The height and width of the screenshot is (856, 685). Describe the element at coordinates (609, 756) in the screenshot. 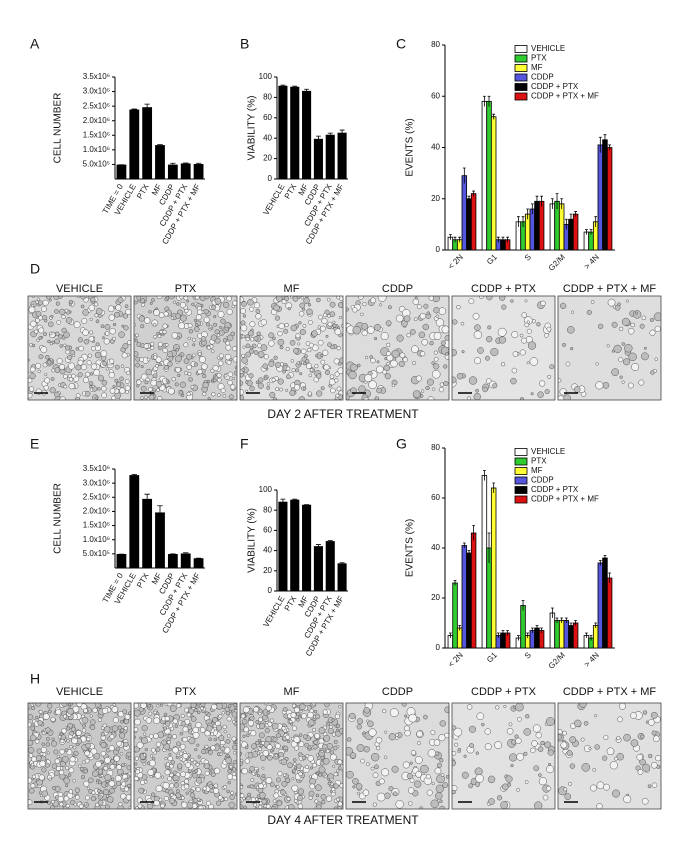

I see `micrograph-frame` at that location.